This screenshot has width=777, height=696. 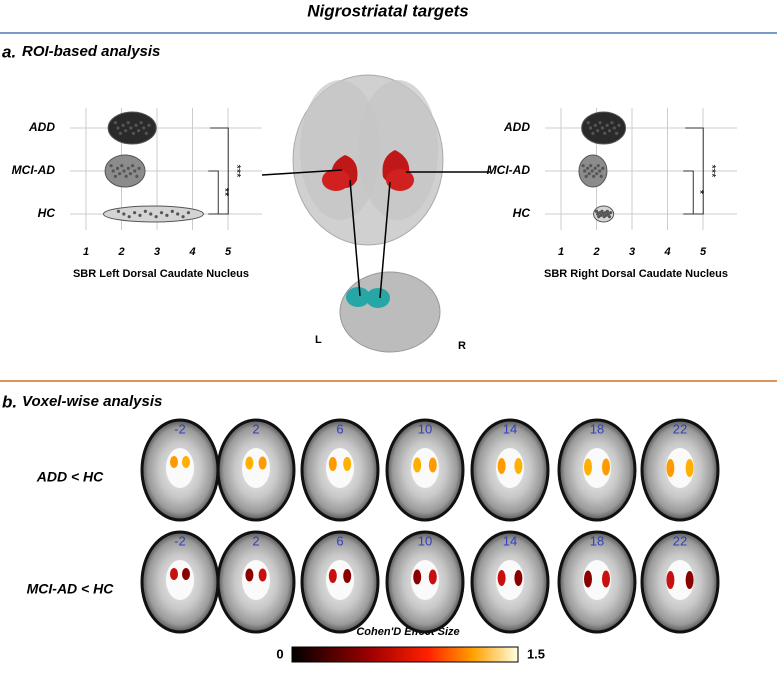 I want to click on brain-render, so click(x=375, y=213).